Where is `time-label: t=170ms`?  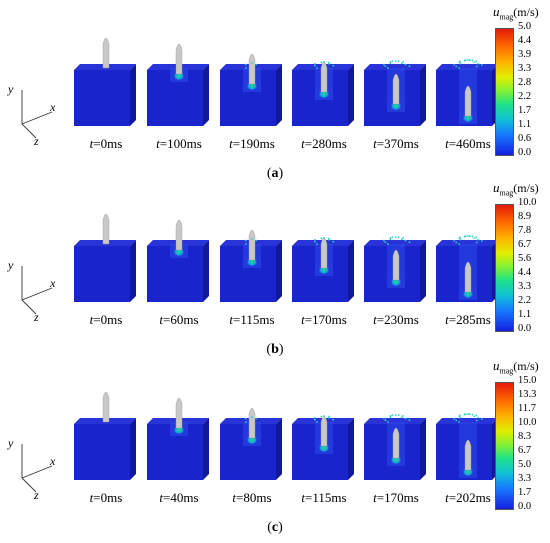 time-label: t=170ms is located at coordinates (396, 497).